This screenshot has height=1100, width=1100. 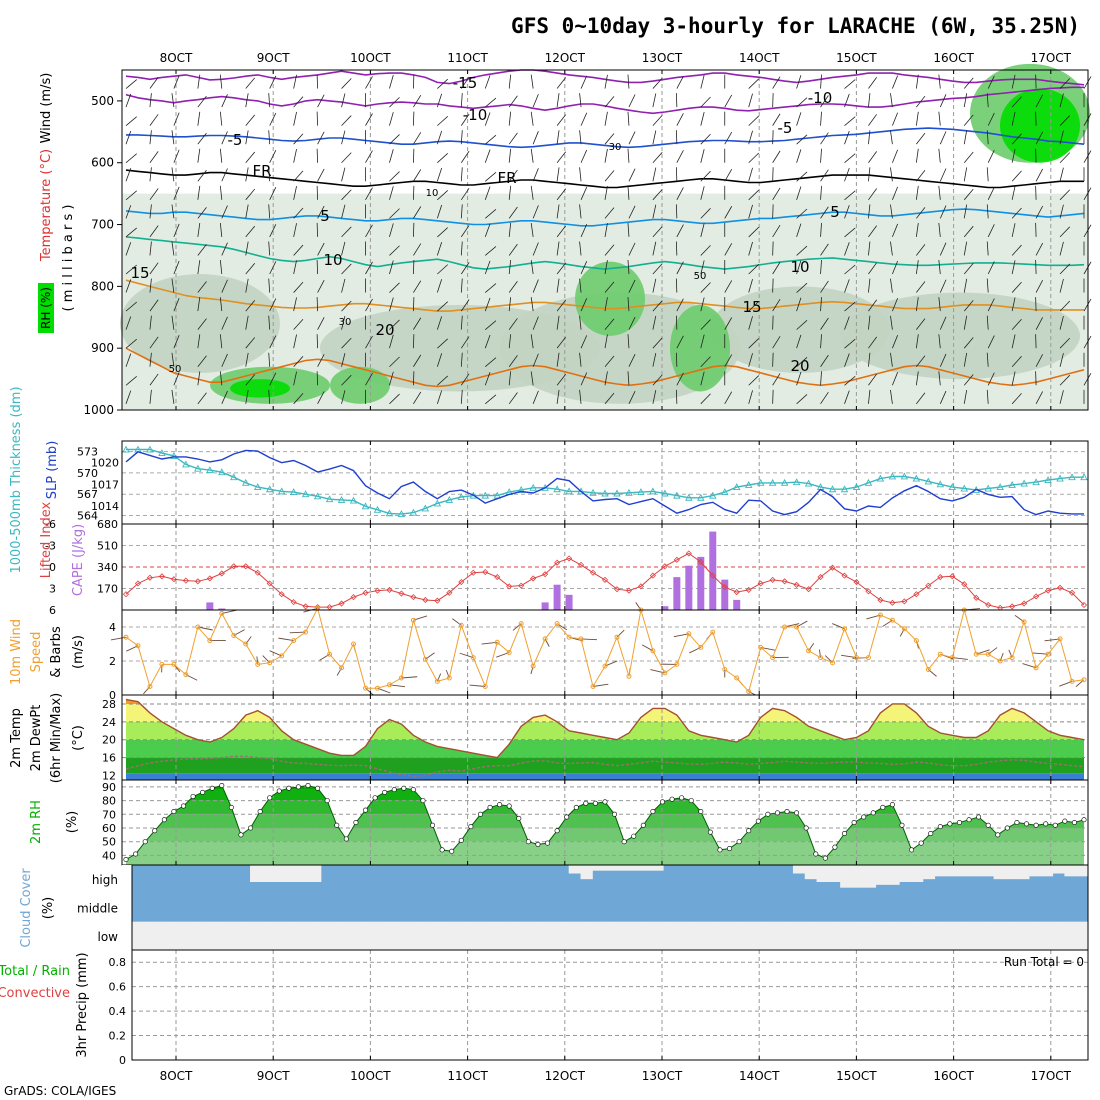 I want to click on time-label-top: 16OCT, so click(x=953, y=58).